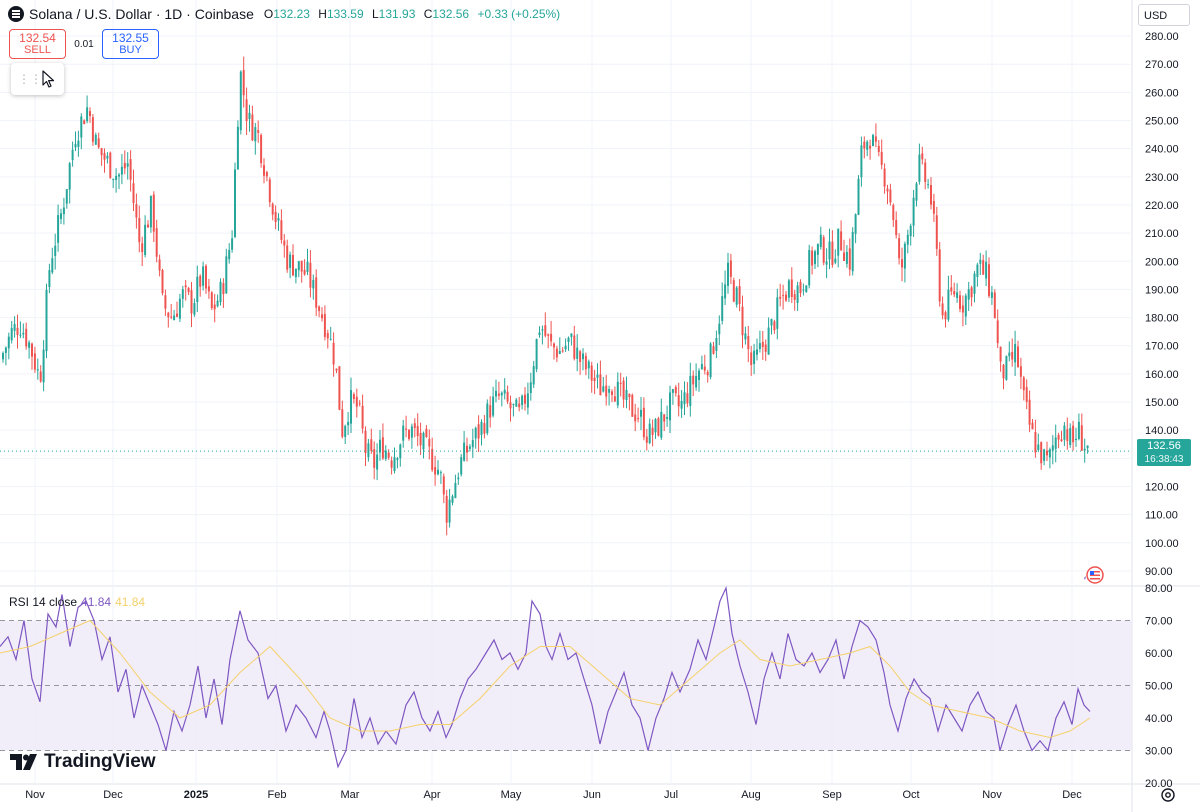  I want to click on rsi-label: RSI 14 close, so click(43, 602).